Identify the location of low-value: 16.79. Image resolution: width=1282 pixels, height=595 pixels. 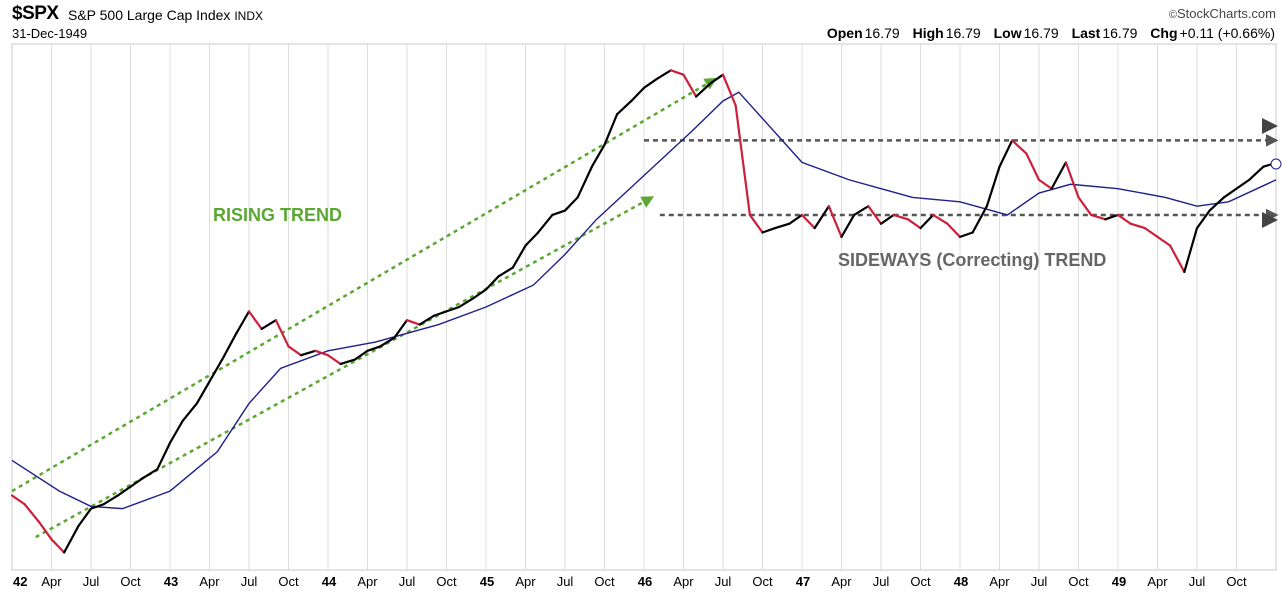
(1041, 33).